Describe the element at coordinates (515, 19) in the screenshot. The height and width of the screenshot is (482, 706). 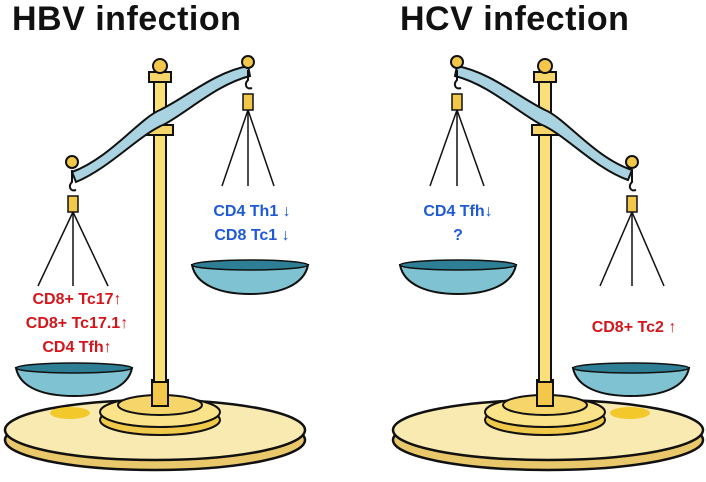
I see `hcv-title: HCV infection` at that location.